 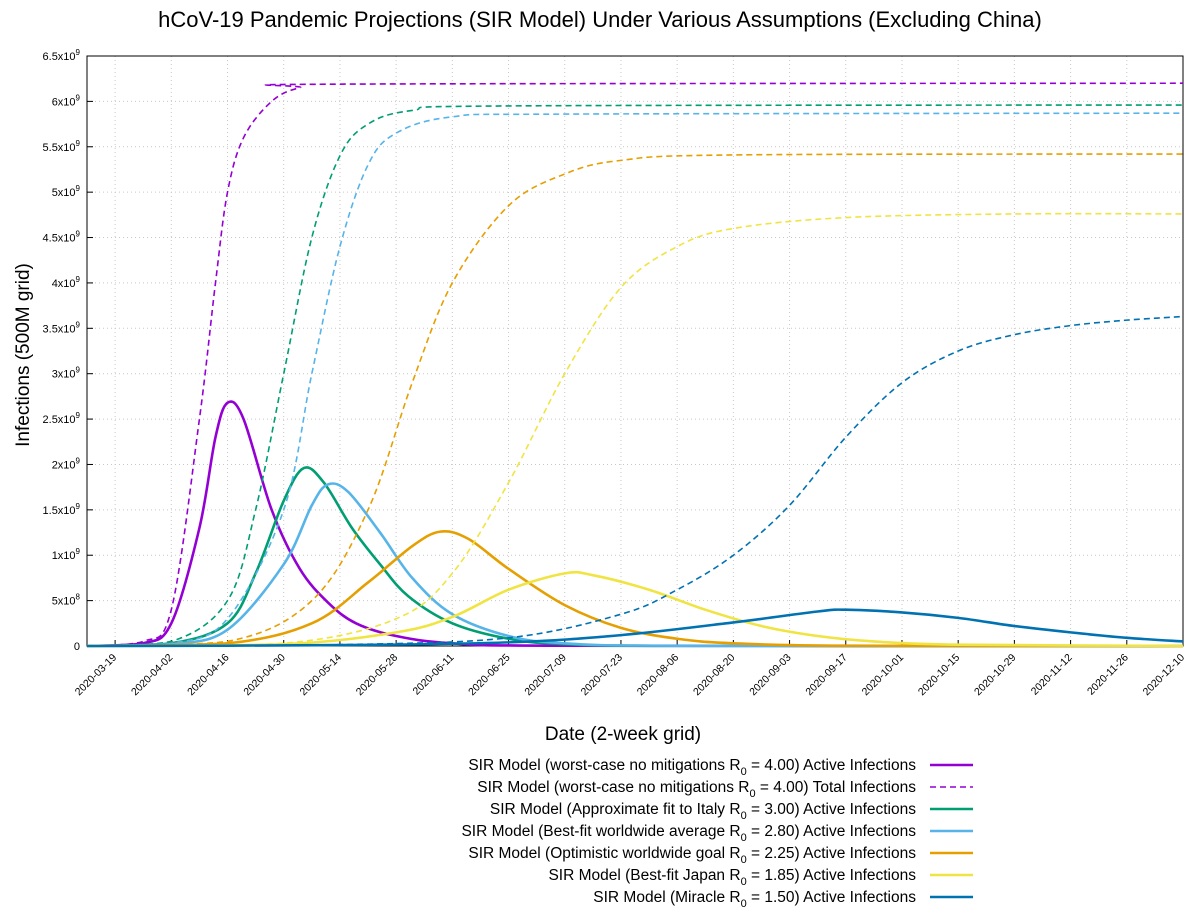 I want to click on series-line-japan-active, so click(x=635, y=609).